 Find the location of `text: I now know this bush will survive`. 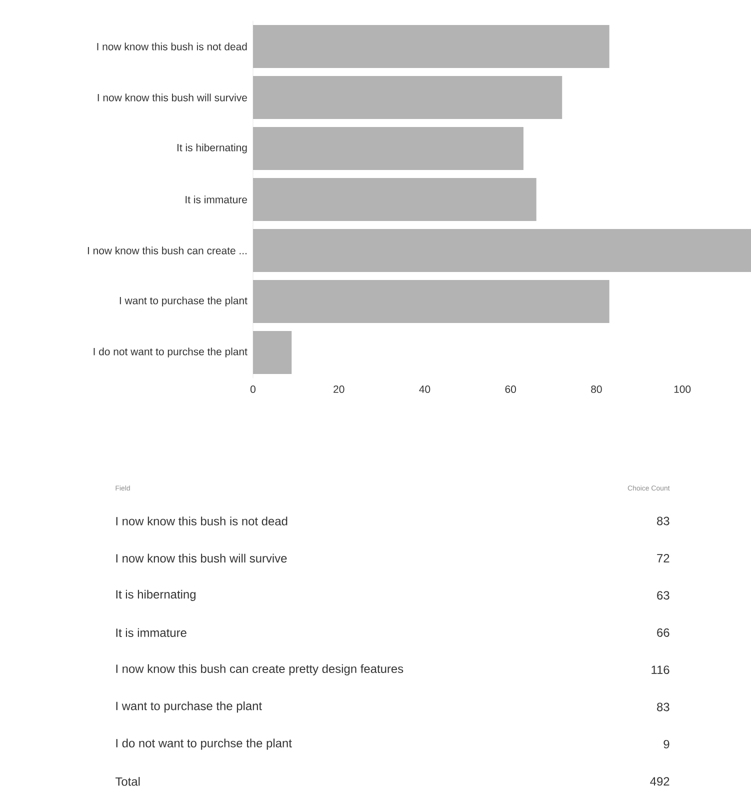

text: I now know this bush will survive is located at coordinates (201, 558).